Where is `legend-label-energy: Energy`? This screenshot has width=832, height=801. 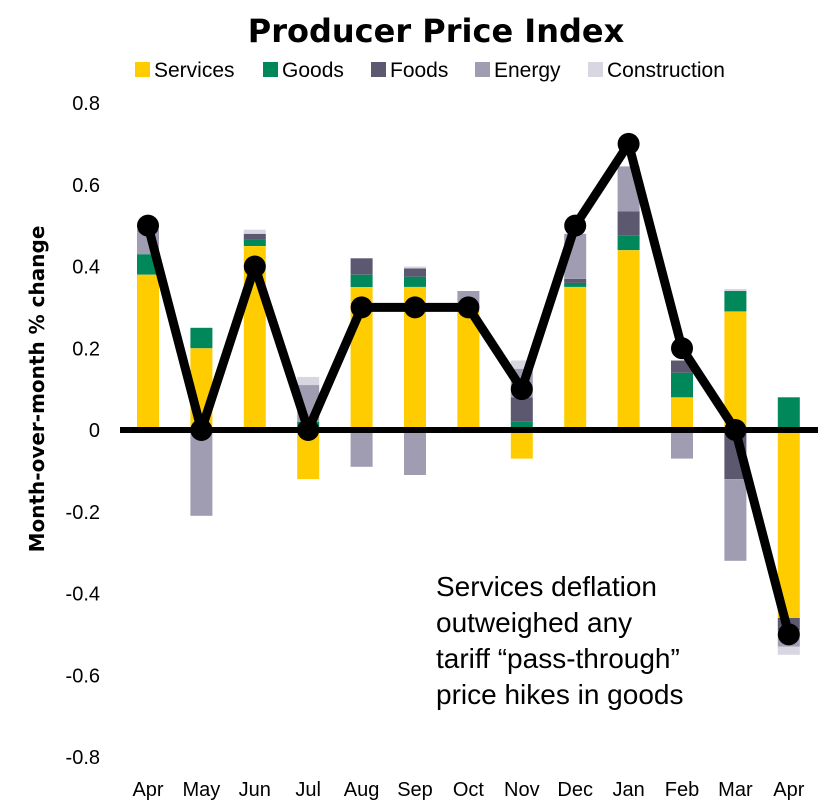 legend-label-energy: Energy is located at coordinates (527, 70).